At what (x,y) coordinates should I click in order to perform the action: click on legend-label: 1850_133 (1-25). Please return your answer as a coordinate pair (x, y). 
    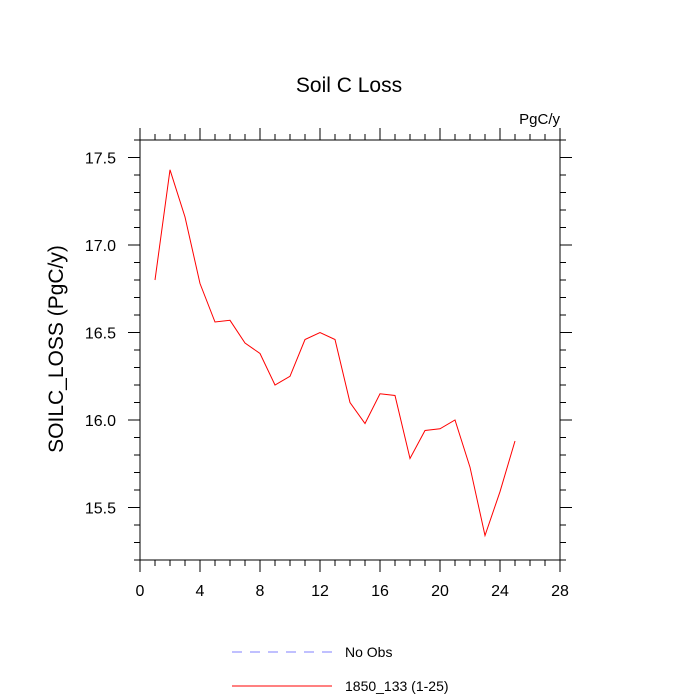
    Looking at the image, I should click on (397, 686).